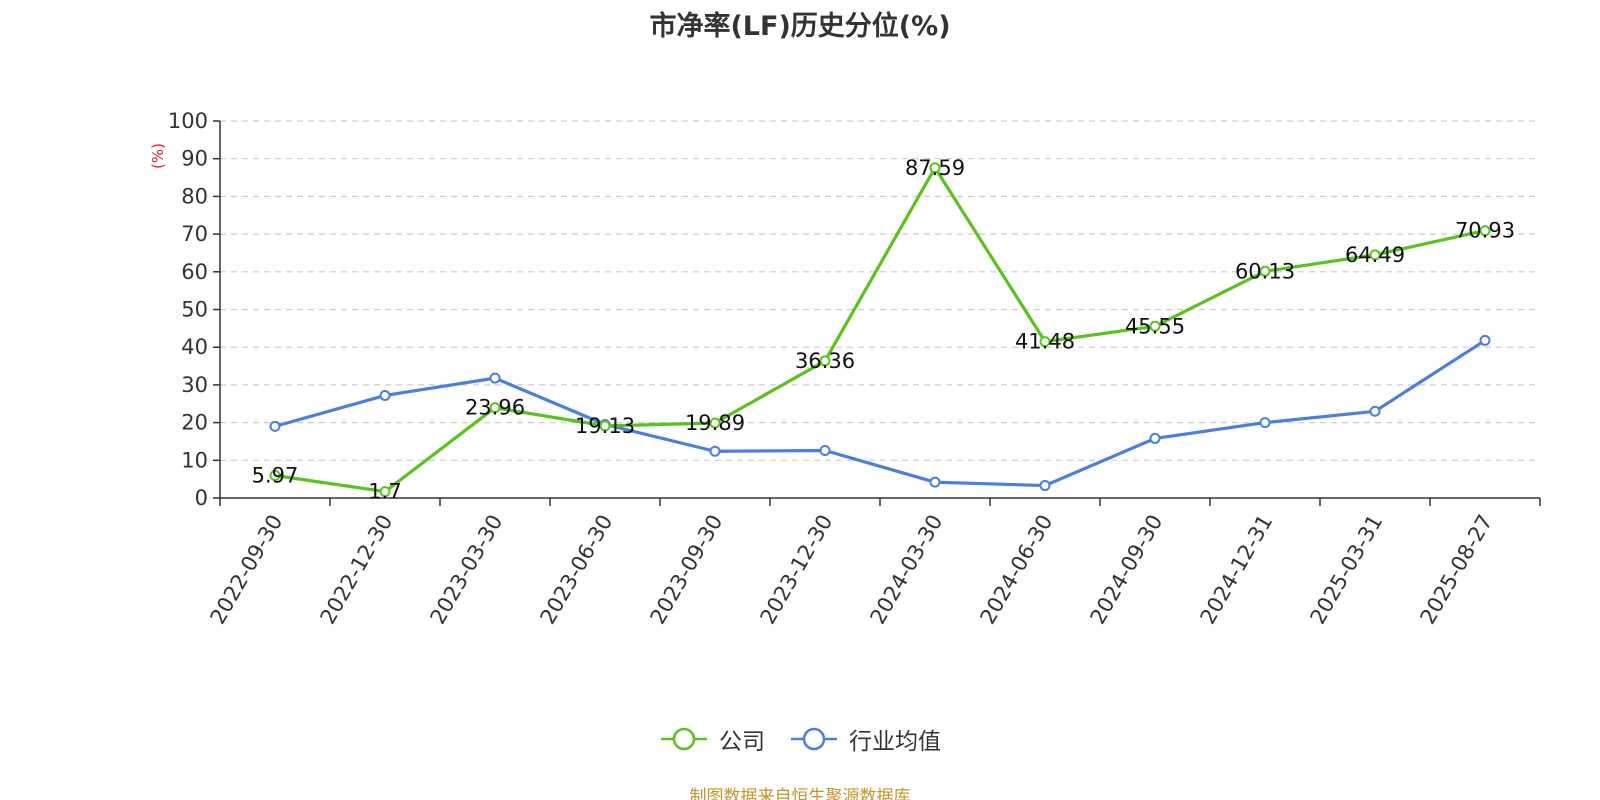 Image resolution: width=1600 pixels, height=800 pixels. What do you see at coordinates (687, 570) in the screenshot?
I see `x-tick-label: 2023-09-30` at bounding box center [687, 570].